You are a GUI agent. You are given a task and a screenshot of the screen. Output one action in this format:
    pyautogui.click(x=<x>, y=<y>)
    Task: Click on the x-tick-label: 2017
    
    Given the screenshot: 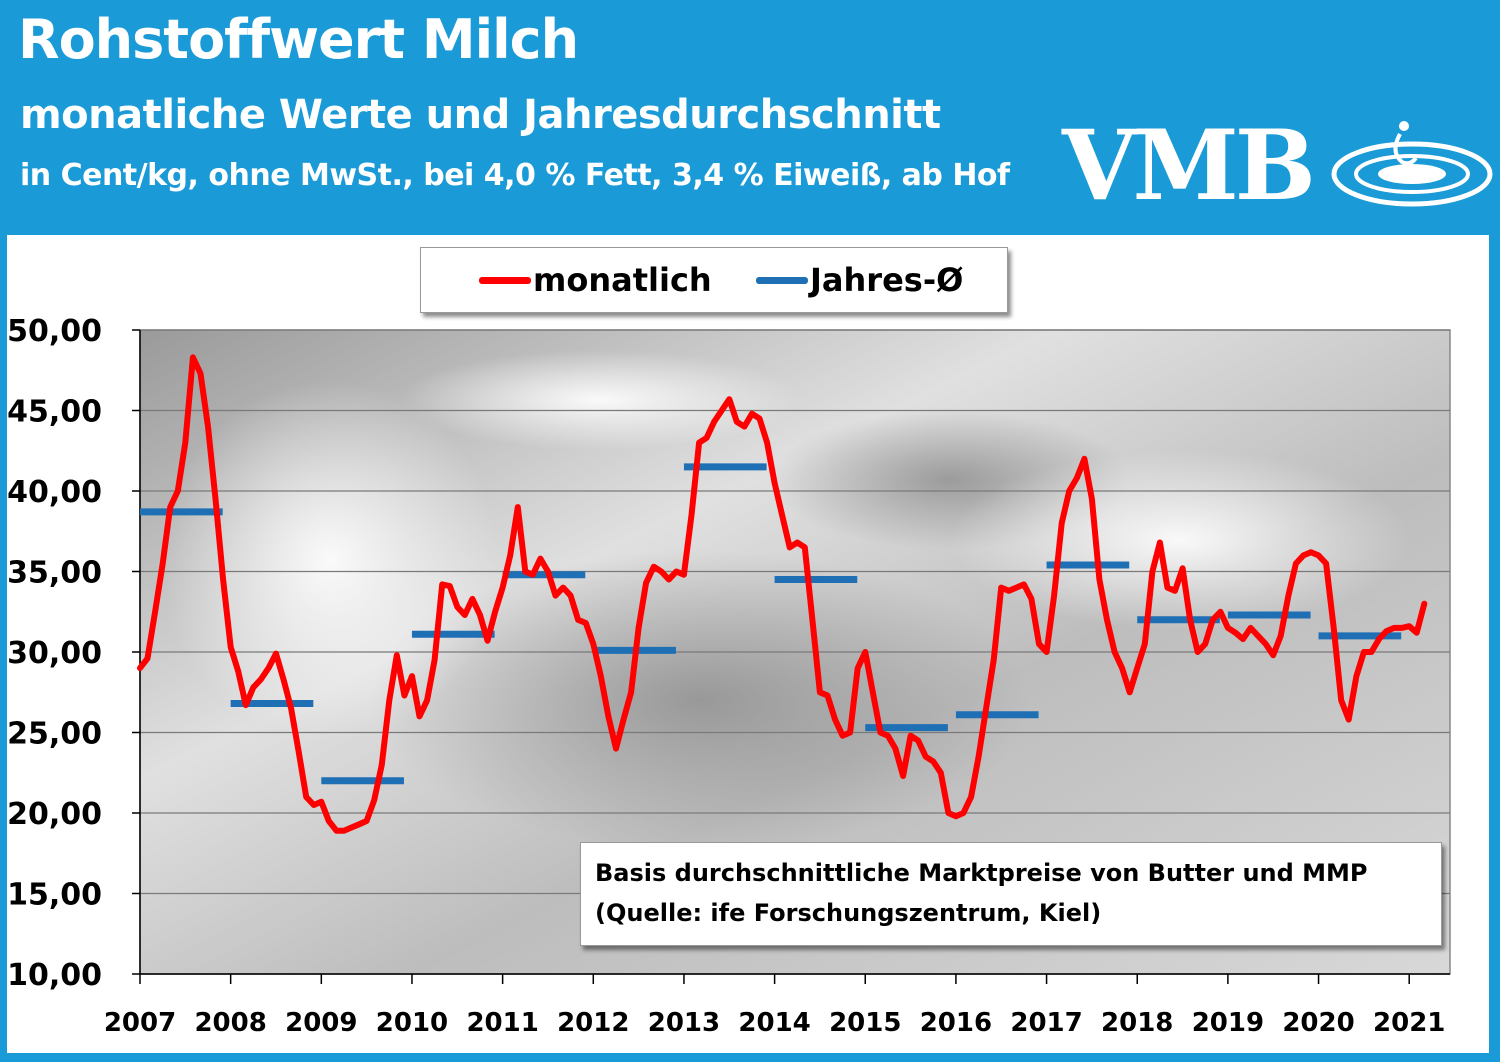 What is the action you would take?
    pyautogui.click(x=1046, y=1023)
    